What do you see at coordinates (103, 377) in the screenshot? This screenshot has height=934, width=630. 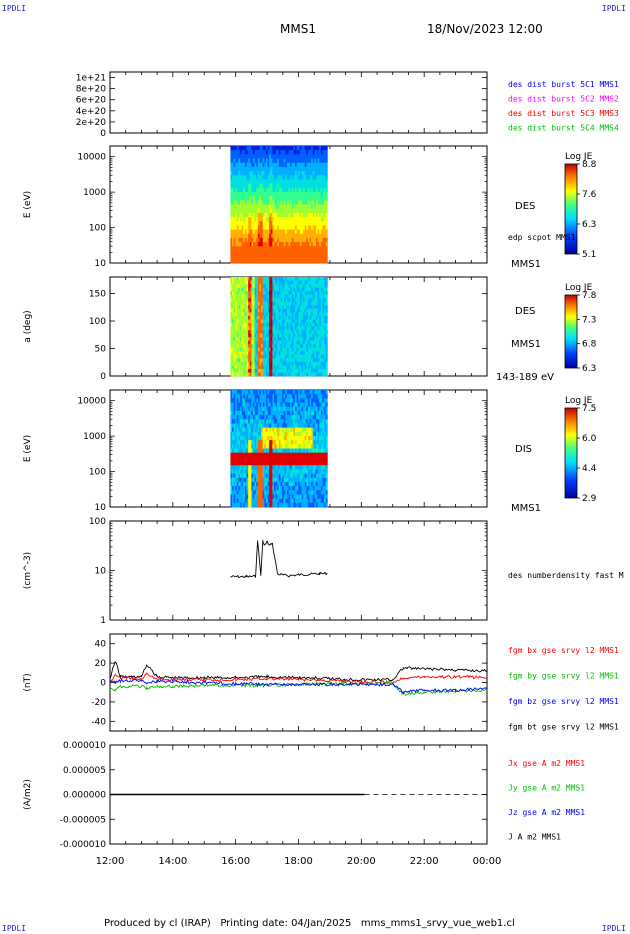 I see `ytick-label-2-0: 0` at bounding box center [103, 377].